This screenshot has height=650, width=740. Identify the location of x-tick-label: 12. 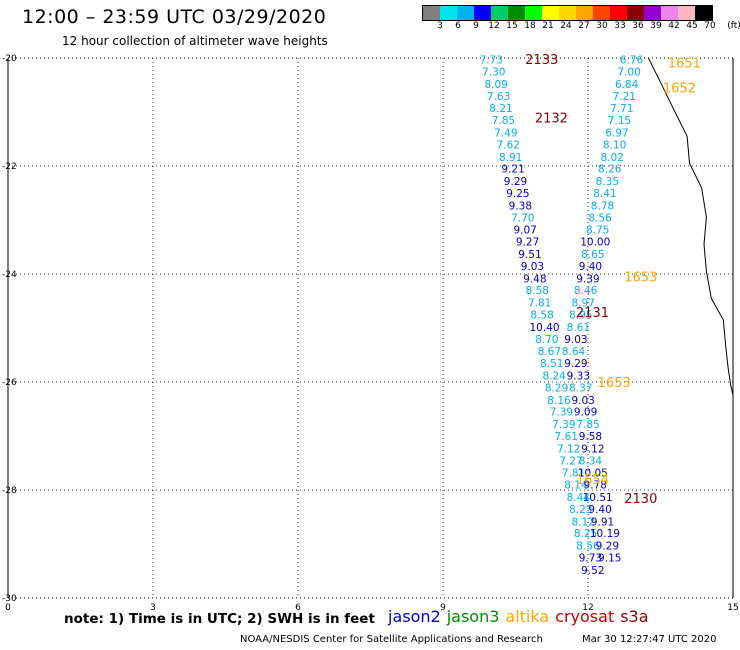
(587, 608).